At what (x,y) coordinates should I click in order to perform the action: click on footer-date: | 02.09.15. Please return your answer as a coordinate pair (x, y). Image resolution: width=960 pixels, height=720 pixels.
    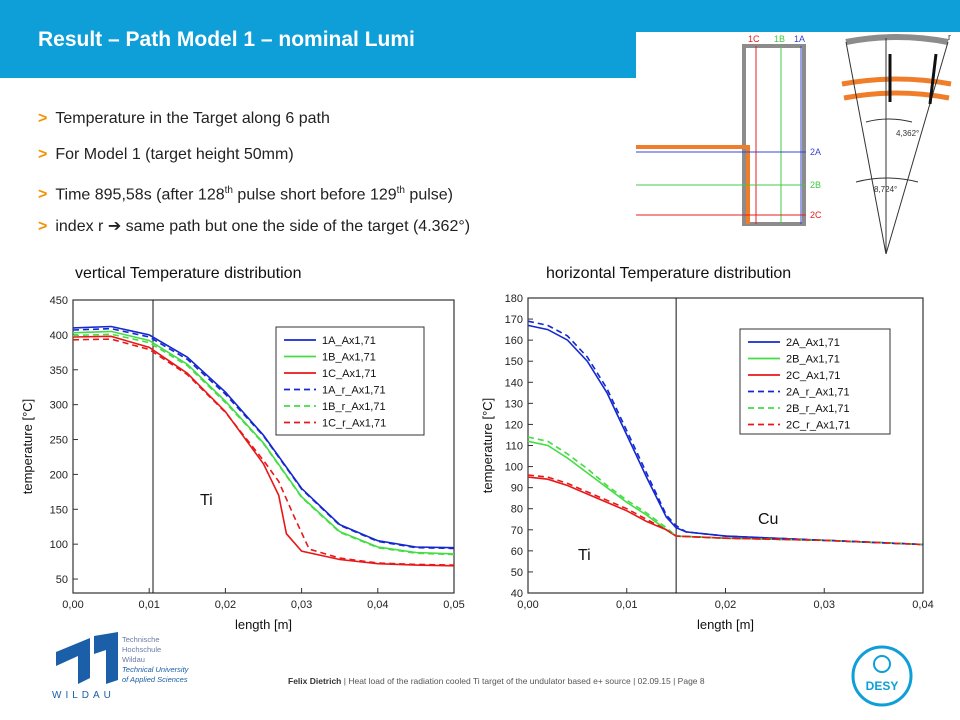
    Looking at the image, I should click on (652, 681).